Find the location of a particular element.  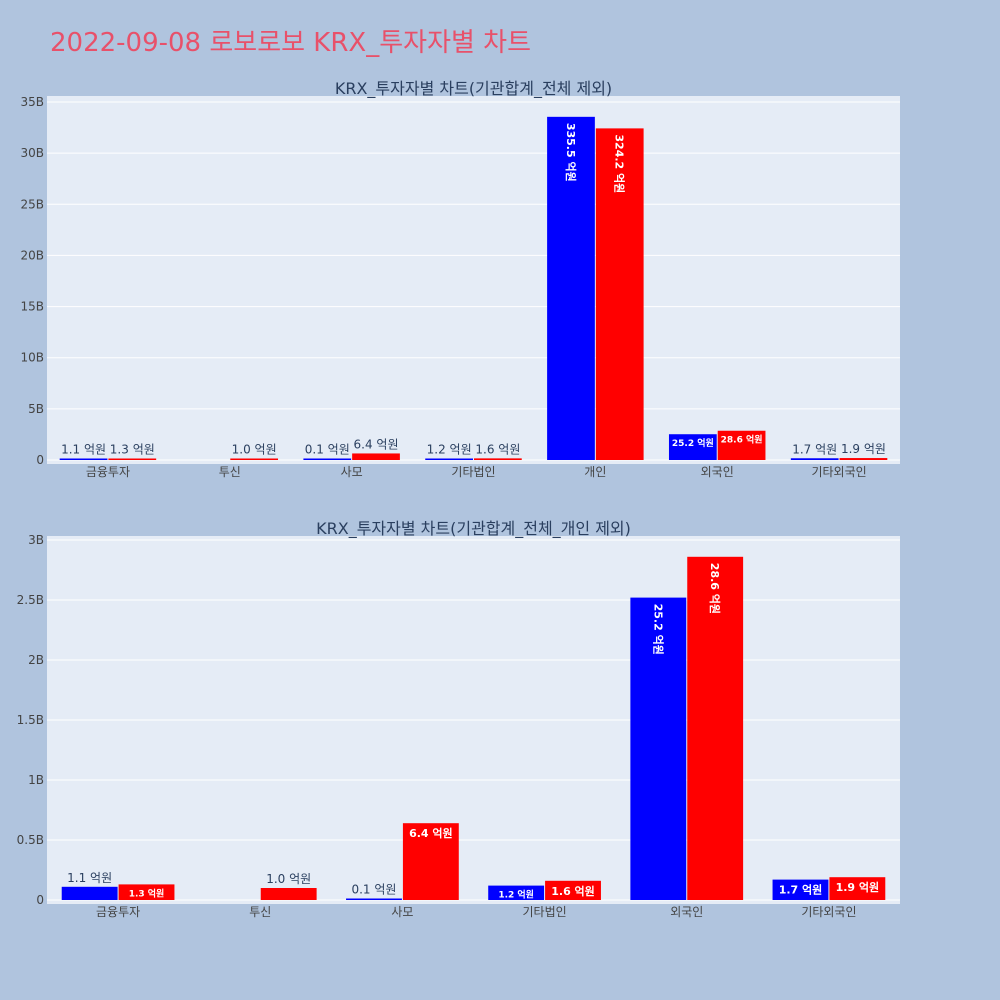

y-tick-label: 10B is located at coordinates (32, 358).